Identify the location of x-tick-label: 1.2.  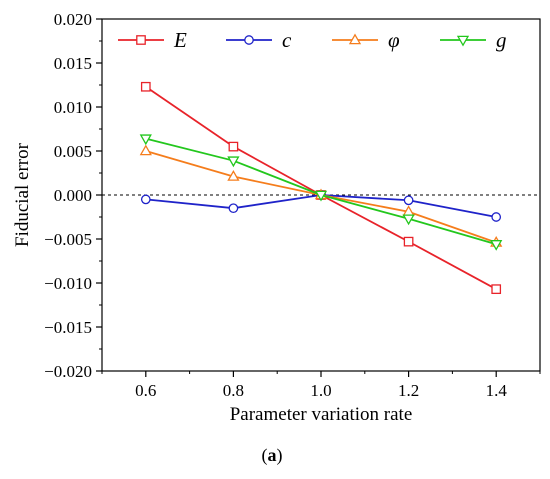
(408, 390).